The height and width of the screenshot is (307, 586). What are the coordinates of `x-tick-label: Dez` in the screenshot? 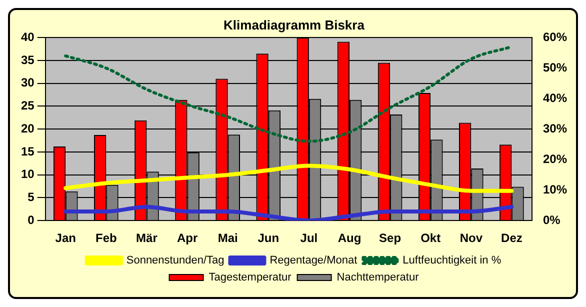 It's located at (511, 238).